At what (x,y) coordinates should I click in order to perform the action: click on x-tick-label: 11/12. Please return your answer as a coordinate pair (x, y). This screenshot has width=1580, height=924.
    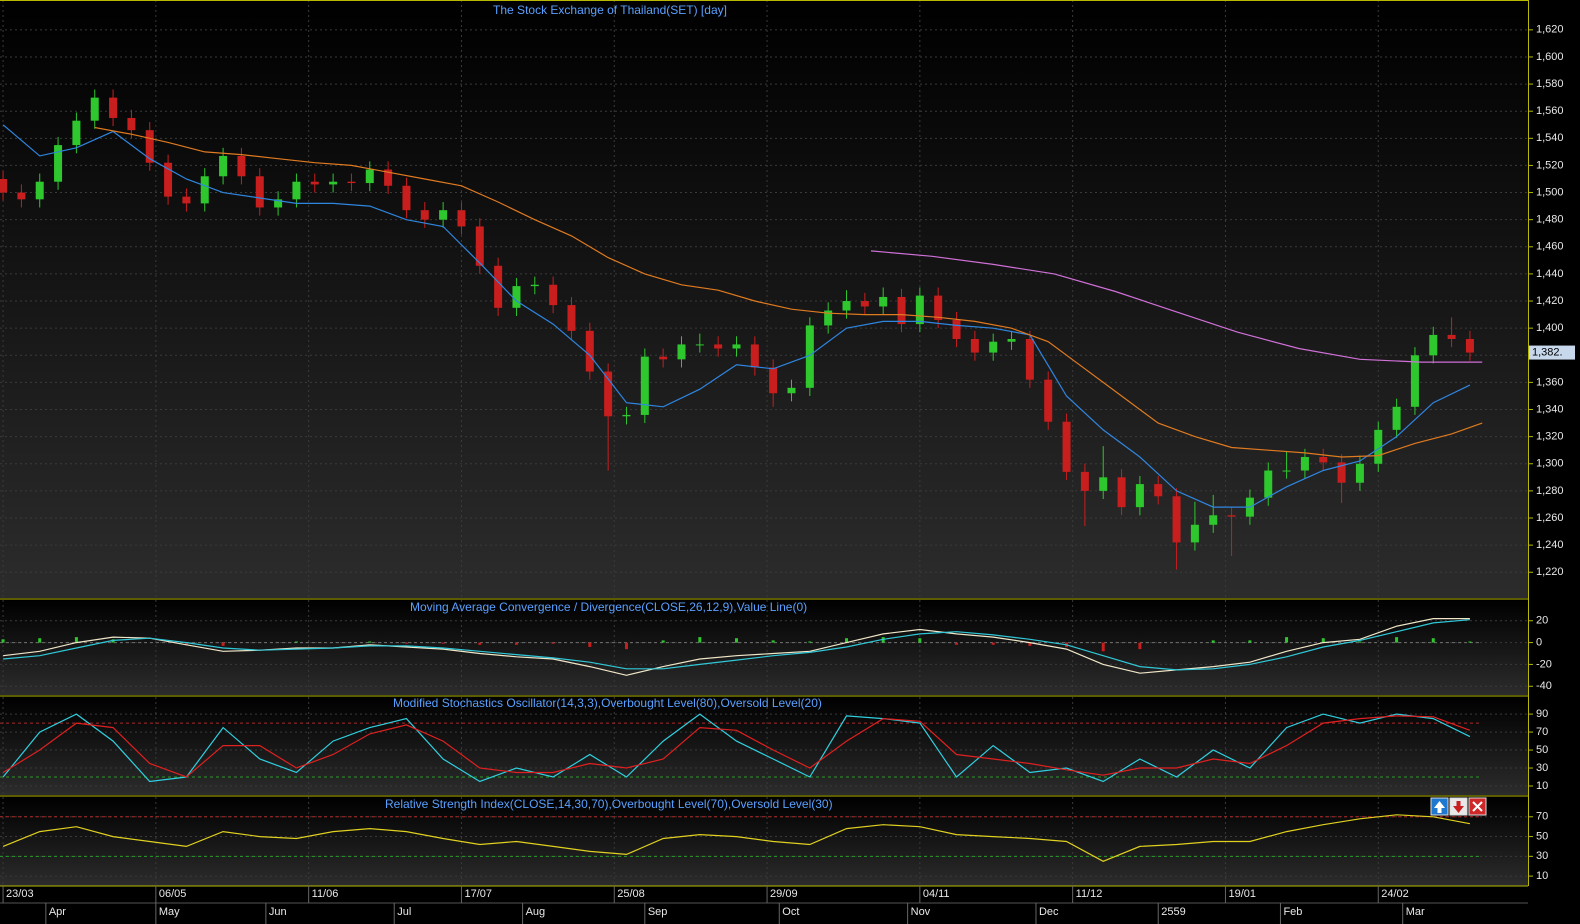
    Looking at the image, I should click on (1089, 894).